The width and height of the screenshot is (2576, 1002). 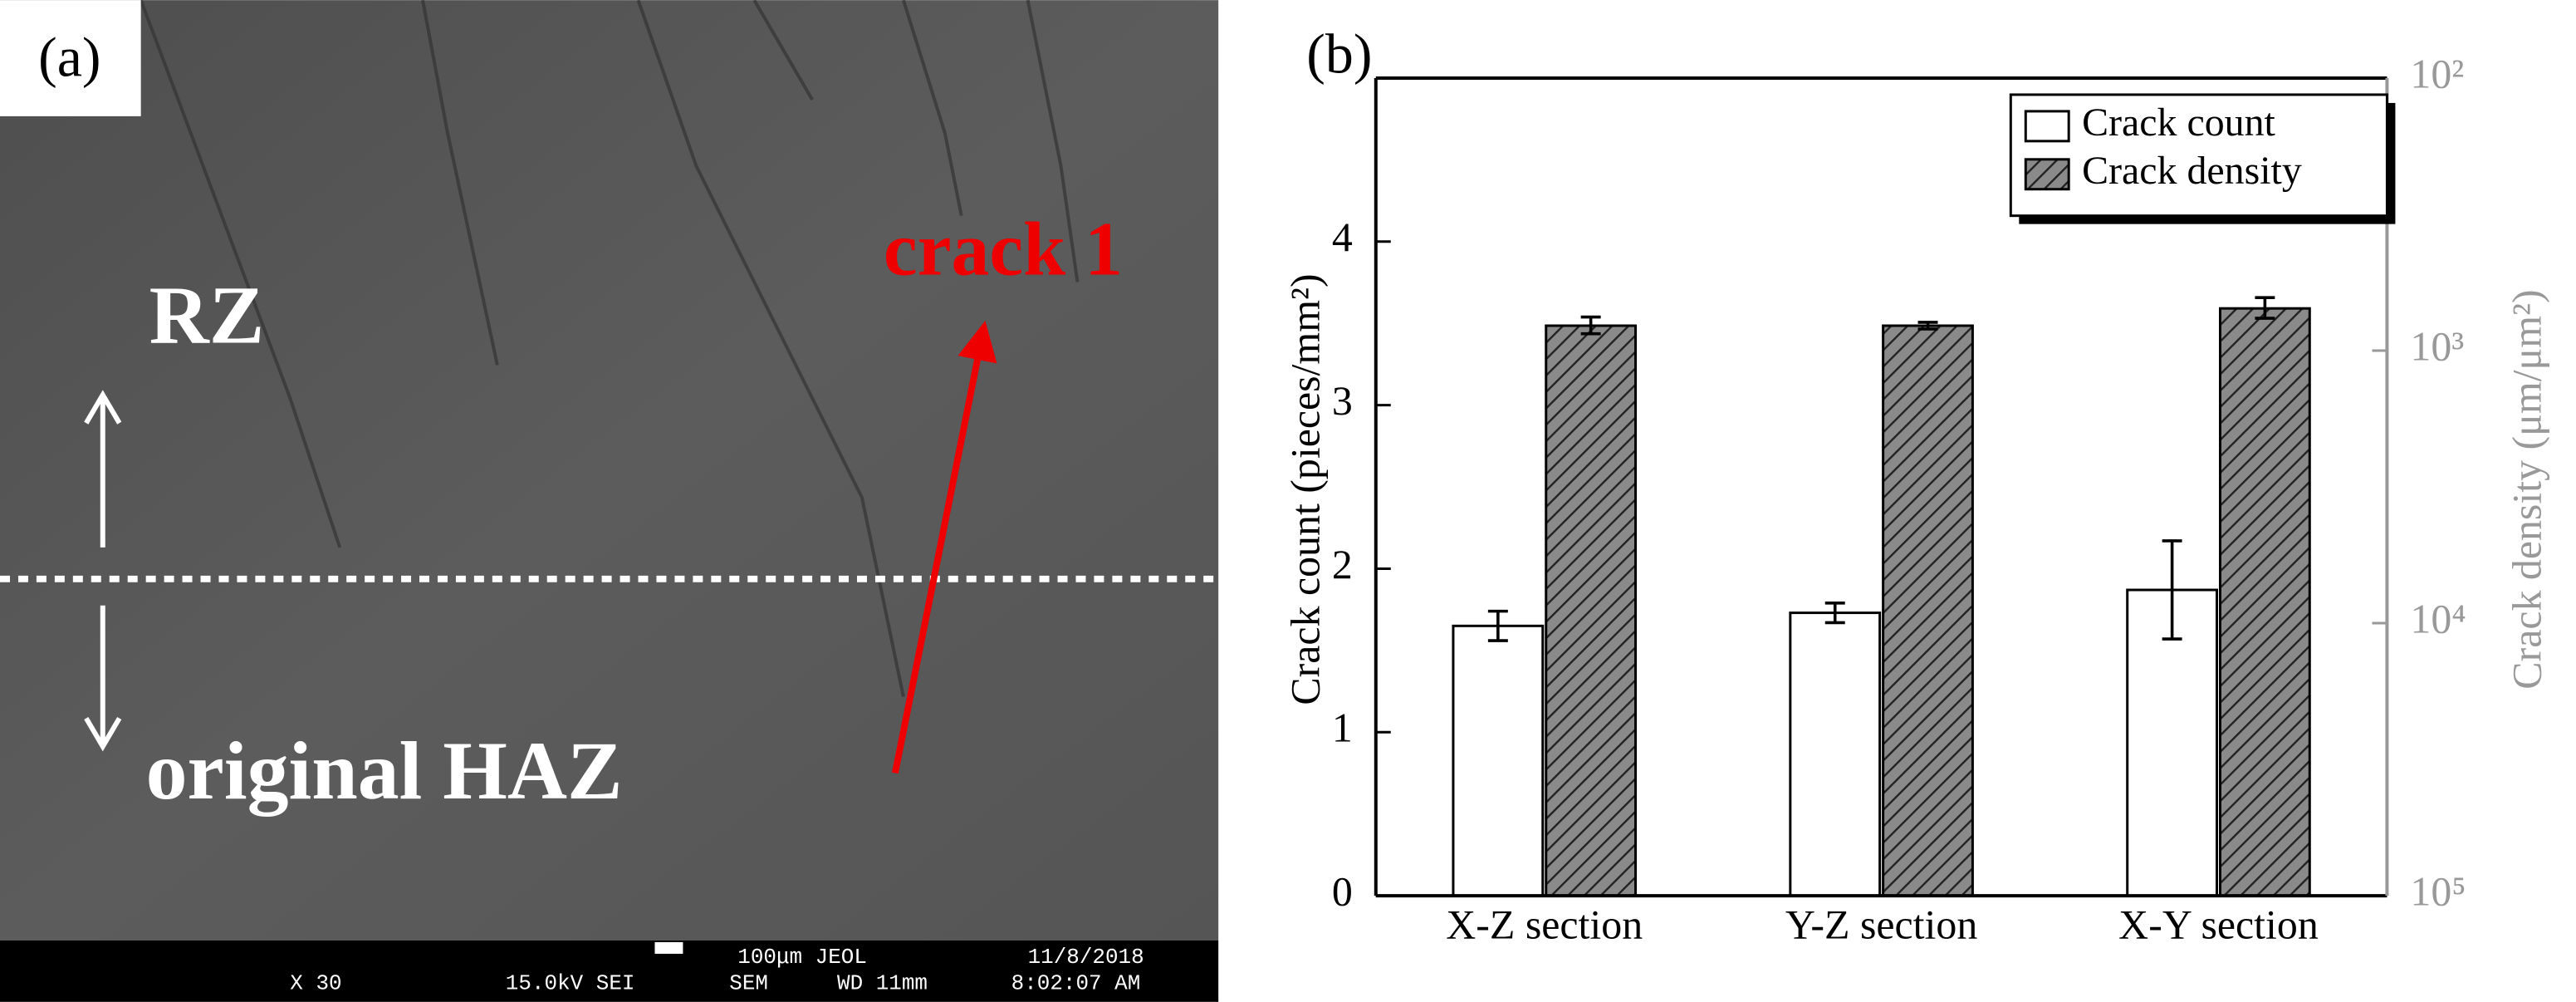 What do you see at coordinates (802, 957) in the screenshot?
I see `info-text: 100μm JEOL` at bounding box center [802, 957].